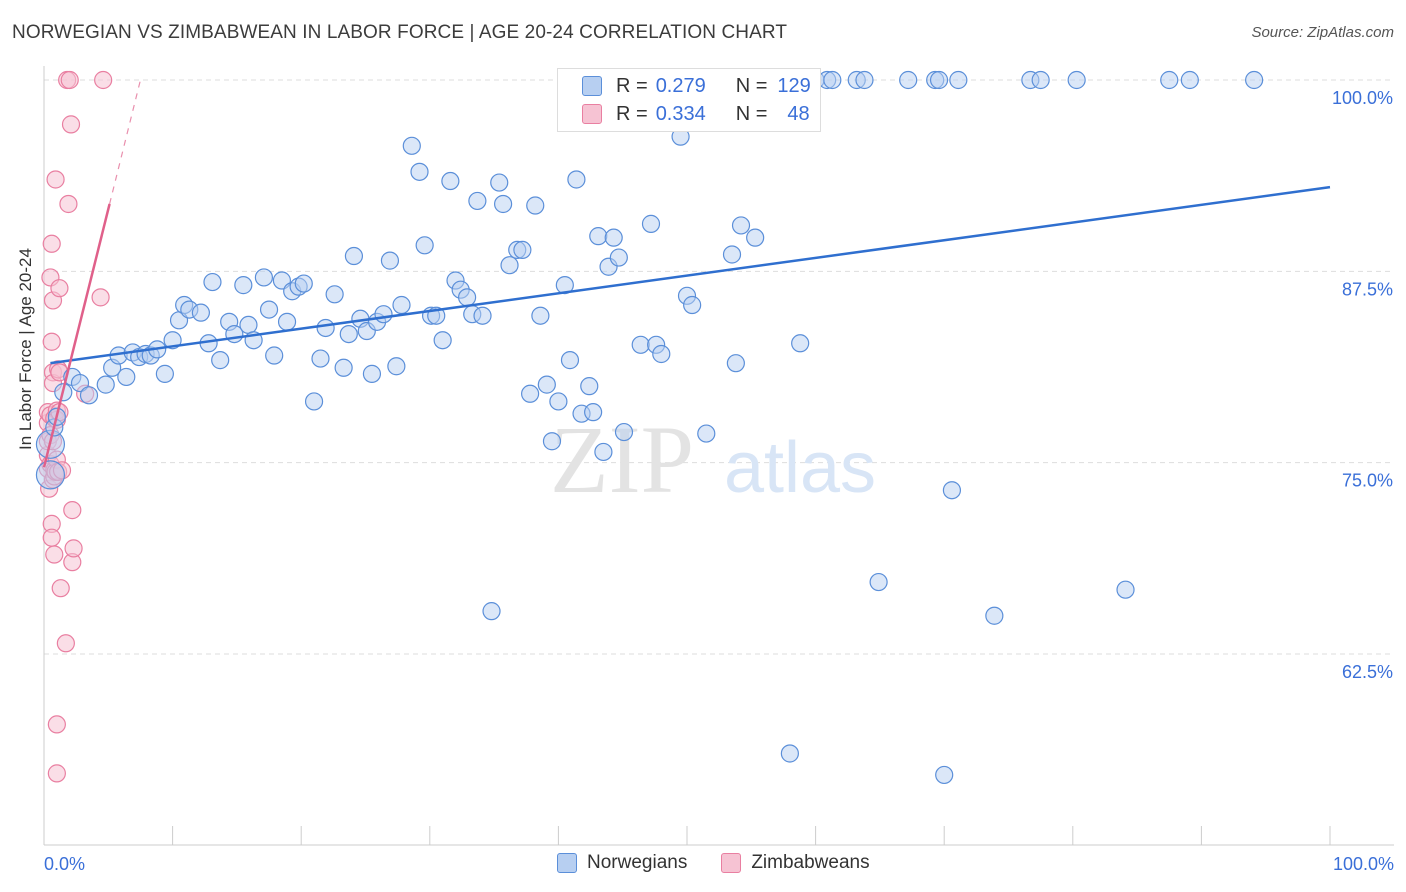  I want to click on y-tick-label: 87.5%, so click(1367, 289).